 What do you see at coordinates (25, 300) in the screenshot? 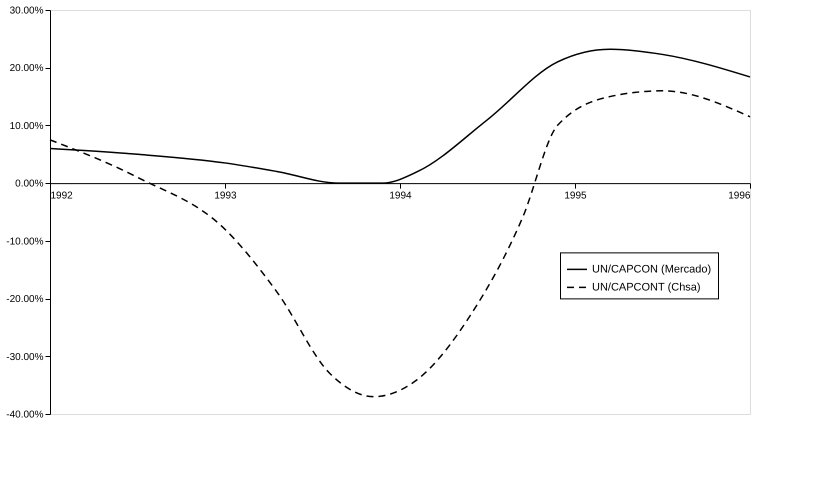
I see `y-tick-label: -20.00%` at bounding box center [25, 300].